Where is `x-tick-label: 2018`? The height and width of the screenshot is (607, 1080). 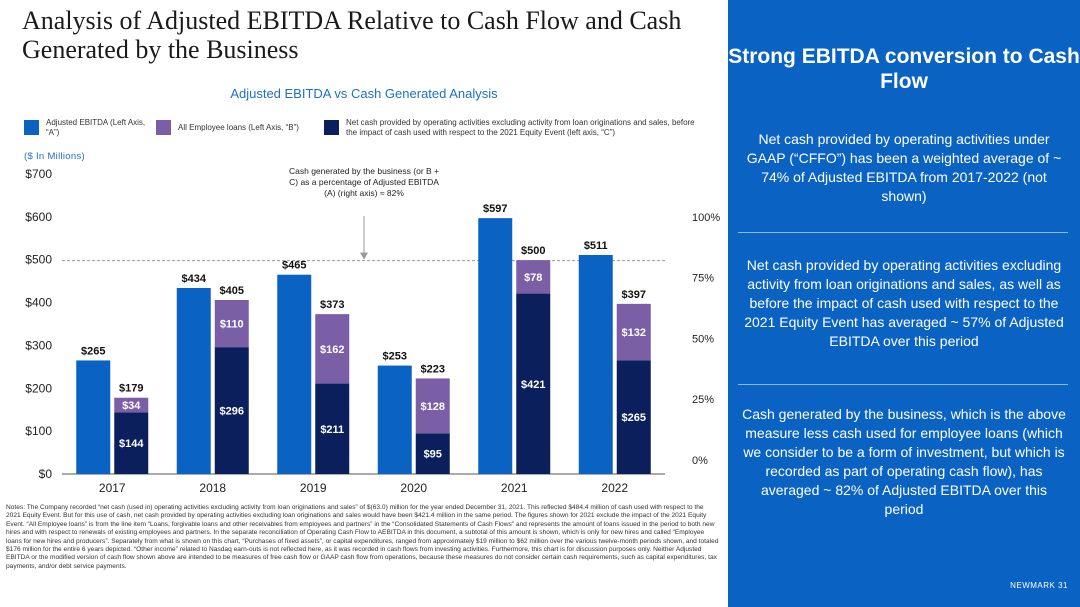 x-tick-label: 2018 is located at coordinates (212, 488).